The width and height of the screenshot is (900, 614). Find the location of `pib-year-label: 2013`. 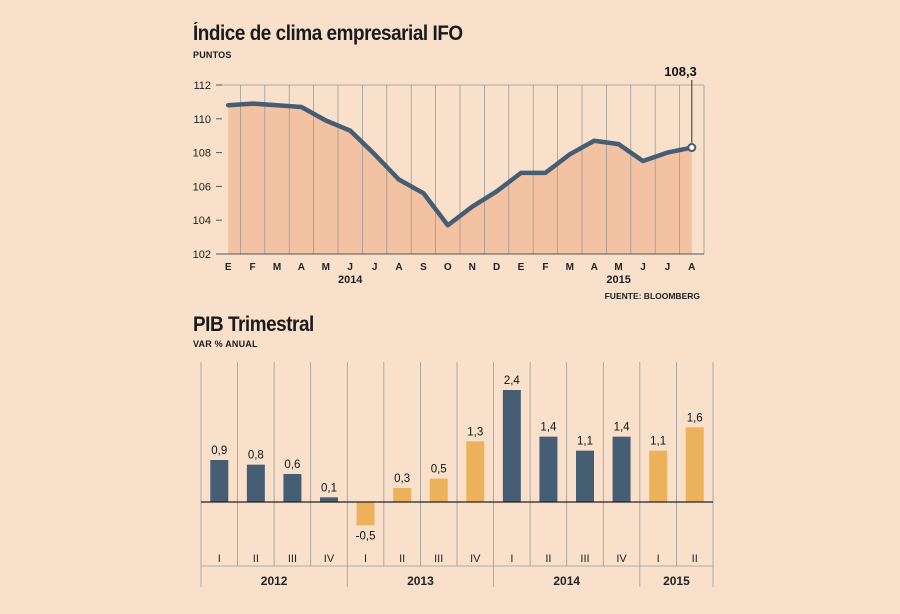

pib-year-label: 2013 is located at coordinates (420, 581).